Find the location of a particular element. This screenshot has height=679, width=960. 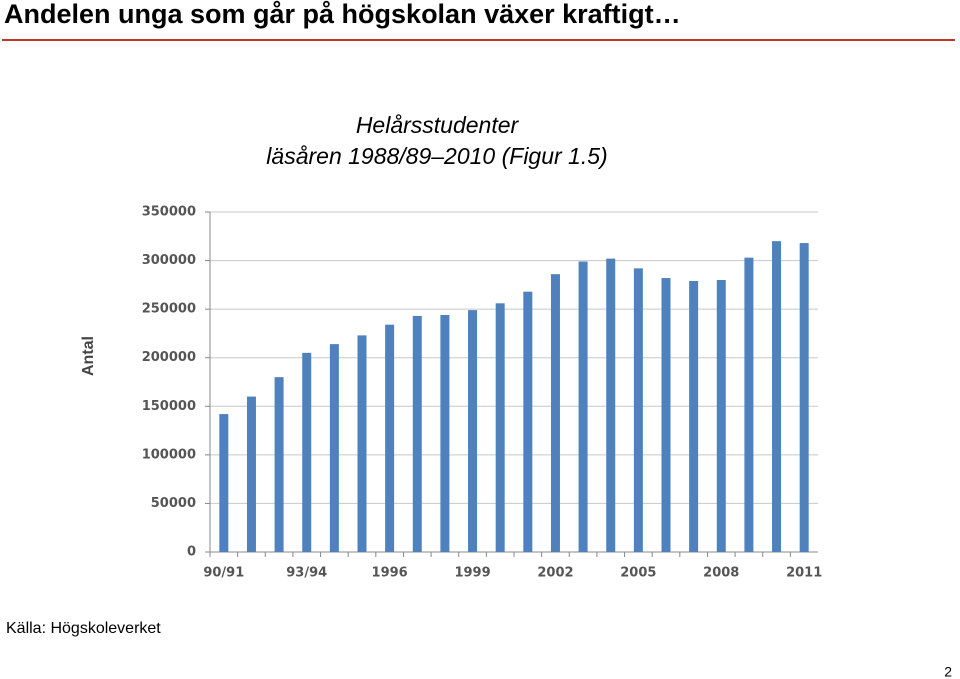

y-tick-label: 0 is located at coordinates (191, 552).